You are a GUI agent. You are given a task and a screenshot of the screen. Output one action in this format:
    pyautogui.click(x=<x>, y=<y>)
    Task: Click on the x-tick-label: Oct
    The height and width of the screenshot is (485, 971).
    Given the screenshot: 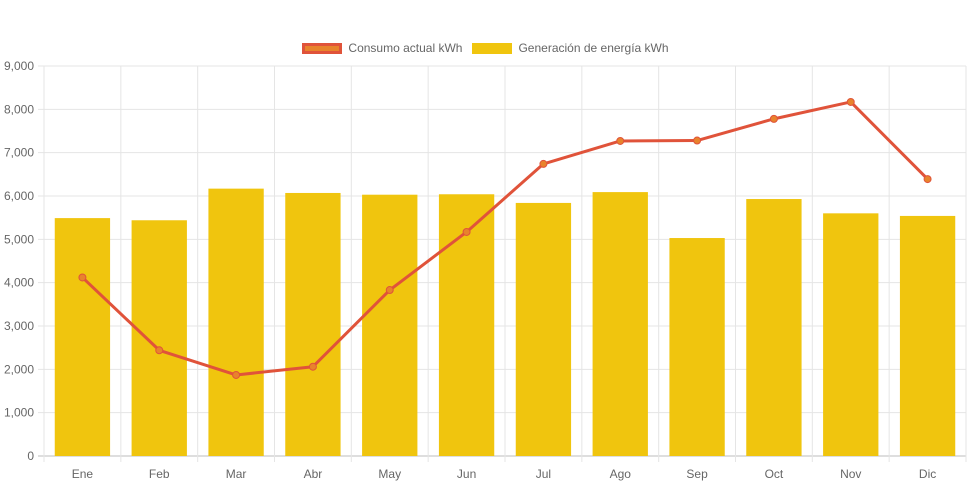 What is the action you would take?
    pyautogui.click(x=774, y=474)
    